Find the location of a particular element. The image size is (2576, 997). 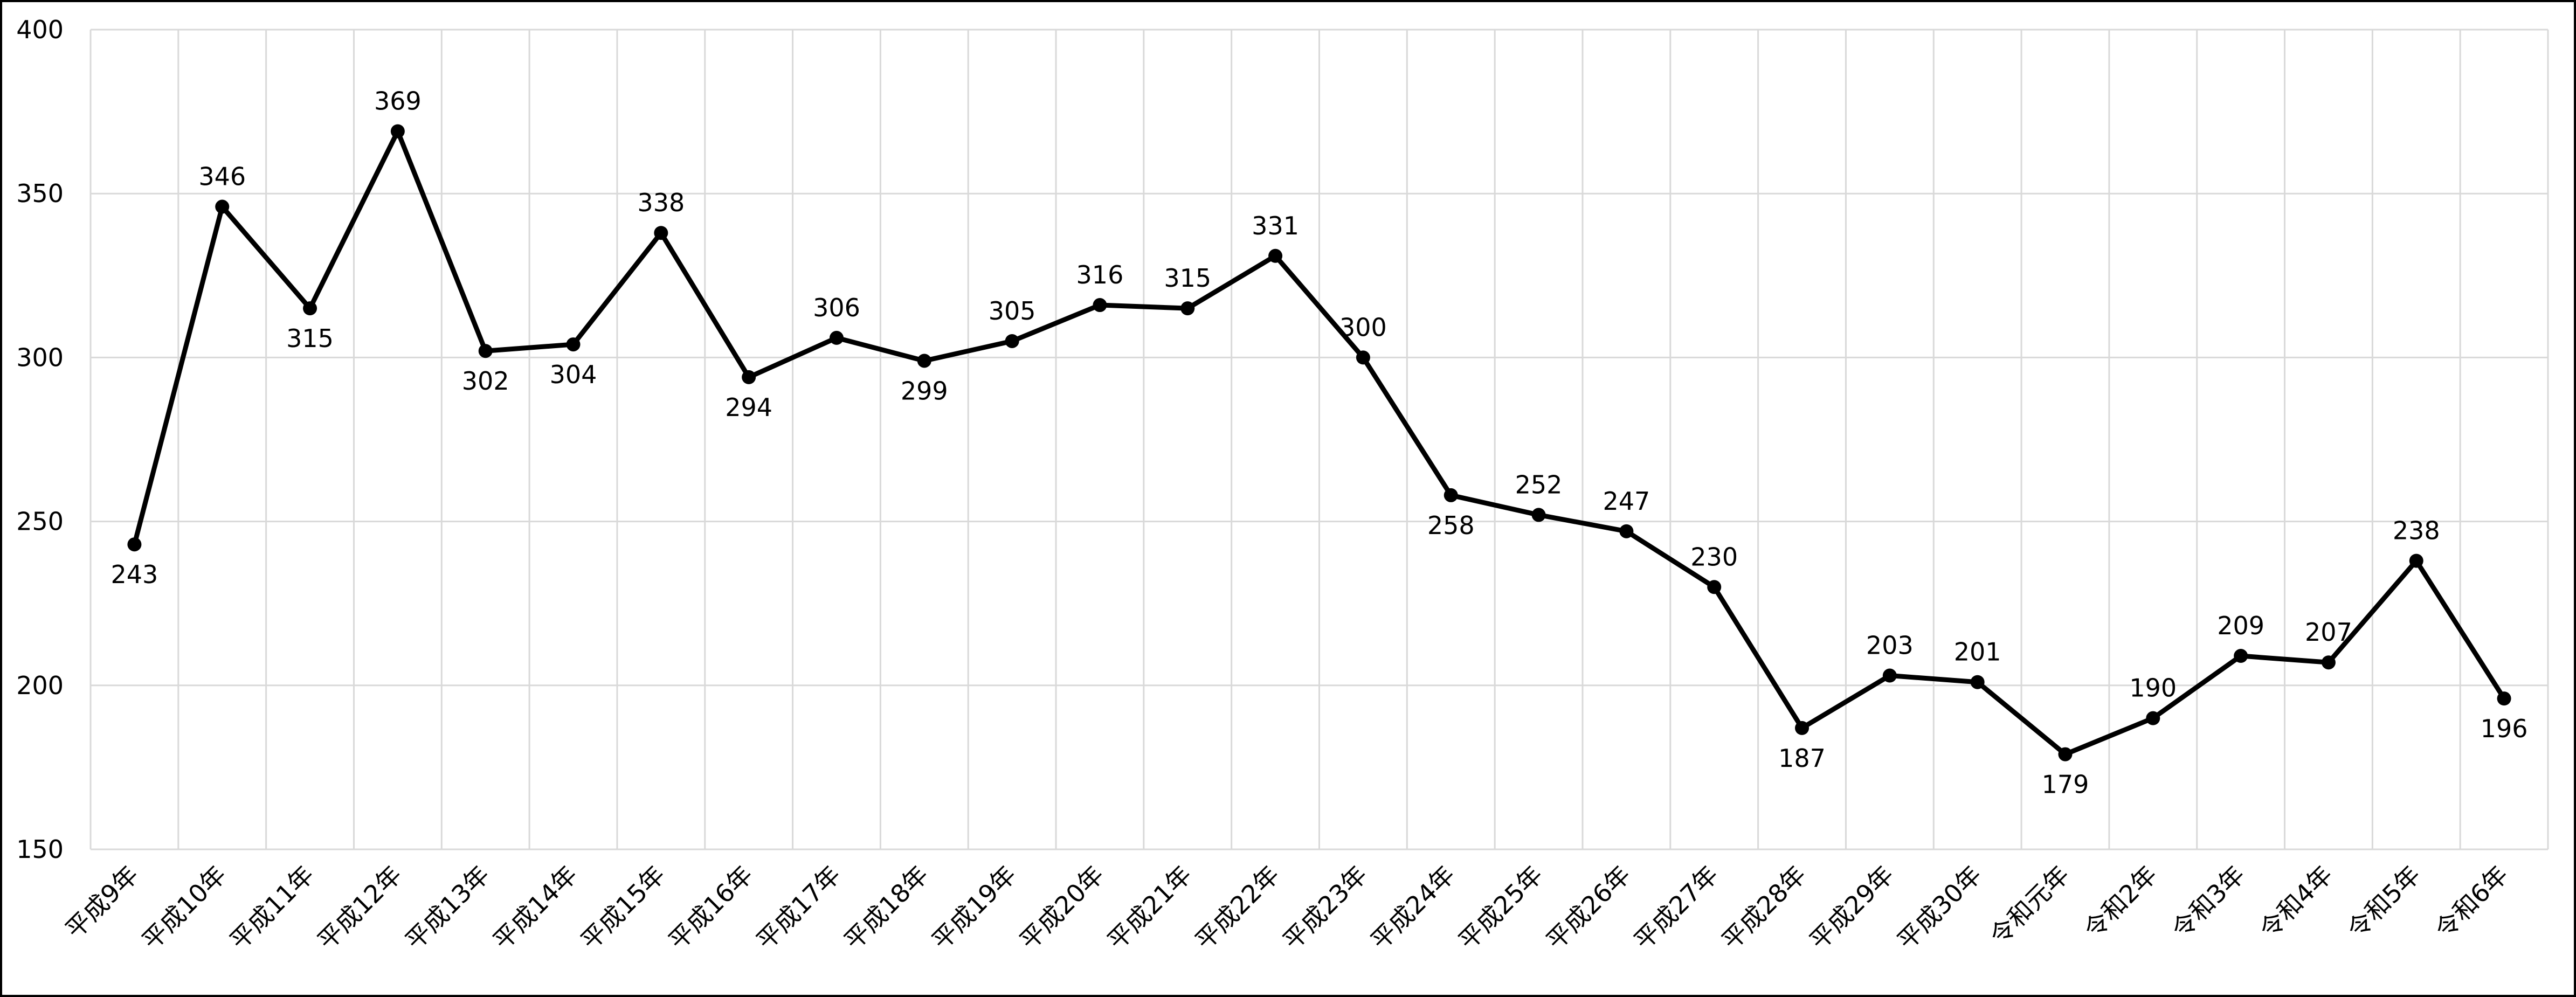

data-label: 201 is located at coordinates (1977, 652).